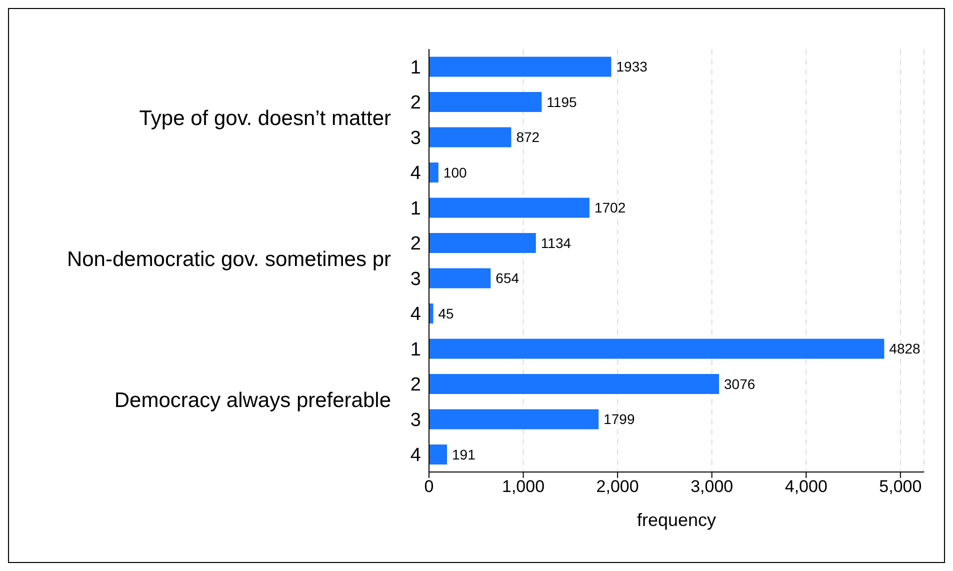 The height and width of the screenshot is (571, 953). What do you see at coordinates (523, 486) in the screenshot?
I see `x-tick-label: 1,000` at bounding box center [523, 486].